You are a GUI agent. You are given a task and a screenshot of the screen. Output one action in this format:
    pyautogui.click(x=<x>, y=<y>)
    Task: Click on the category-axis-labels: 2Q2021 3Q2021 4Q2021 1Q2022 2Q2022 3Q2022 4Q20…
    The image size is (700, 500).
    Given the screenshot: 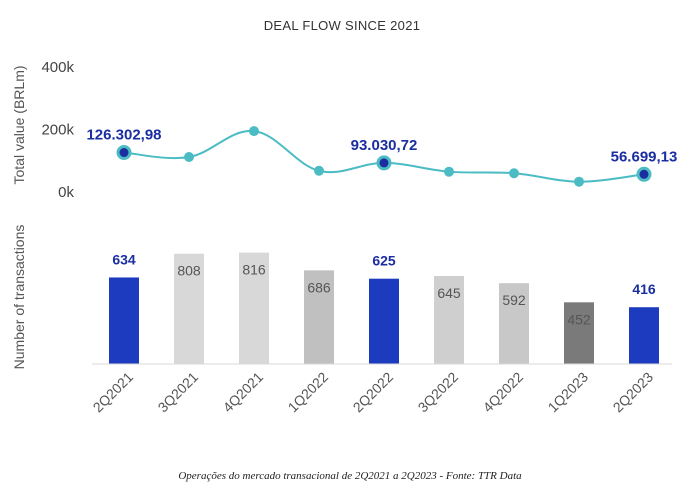 What is the action you would take?
    pyautogui.click(x=373, y=392)
    